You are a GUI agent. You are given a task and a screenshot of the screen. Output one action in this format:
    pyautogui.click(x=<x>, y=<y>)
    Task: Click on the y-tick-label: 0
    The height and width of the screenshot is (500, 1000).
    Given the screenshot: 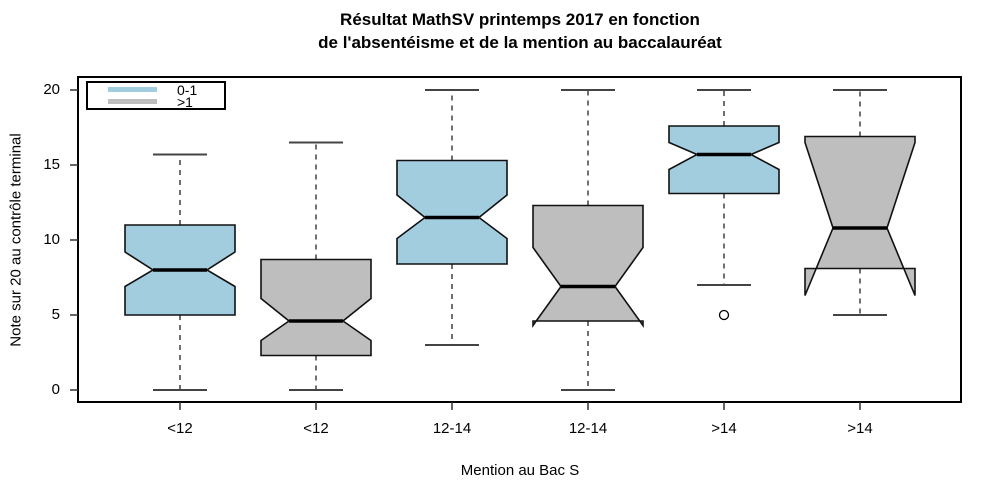 What is the action you would take?
    pyautogui.click(x=55, y=389)
    